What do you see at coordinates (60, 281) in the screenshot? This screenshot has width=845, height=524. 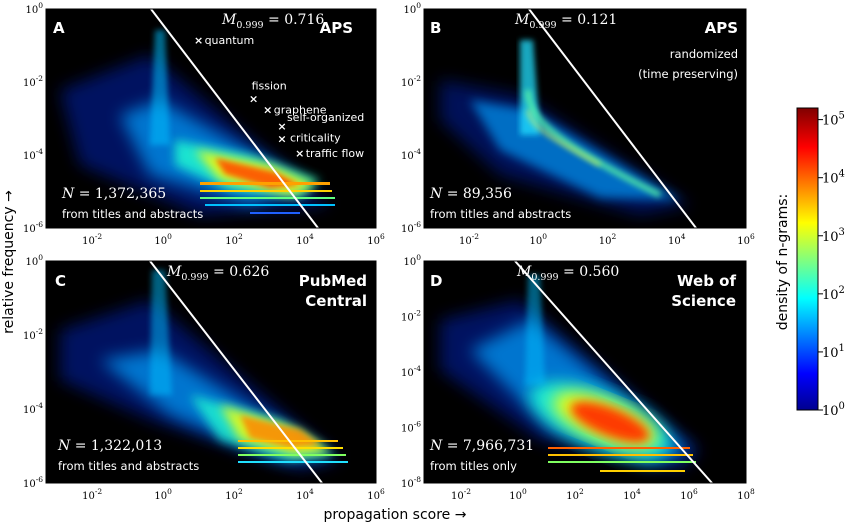 I see `panel-c-letter: C` at bounding box center [60, 281].